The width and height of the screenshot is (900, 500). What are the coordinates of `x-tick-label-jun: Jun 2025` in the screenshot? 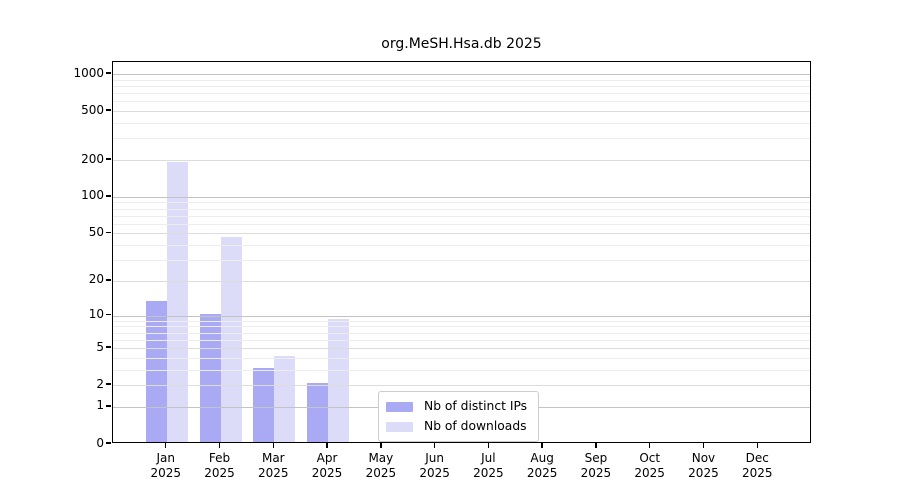 It's located at (435, 465).